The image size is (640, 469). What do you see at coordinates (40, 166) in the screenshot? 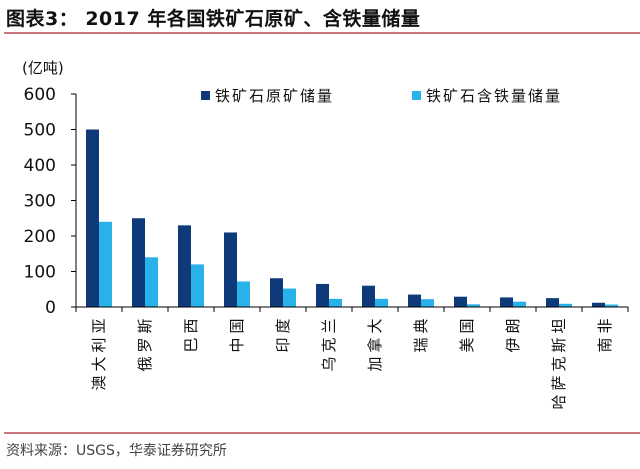
I see `y-tick-label: 400` at bounding box center [40, 166].